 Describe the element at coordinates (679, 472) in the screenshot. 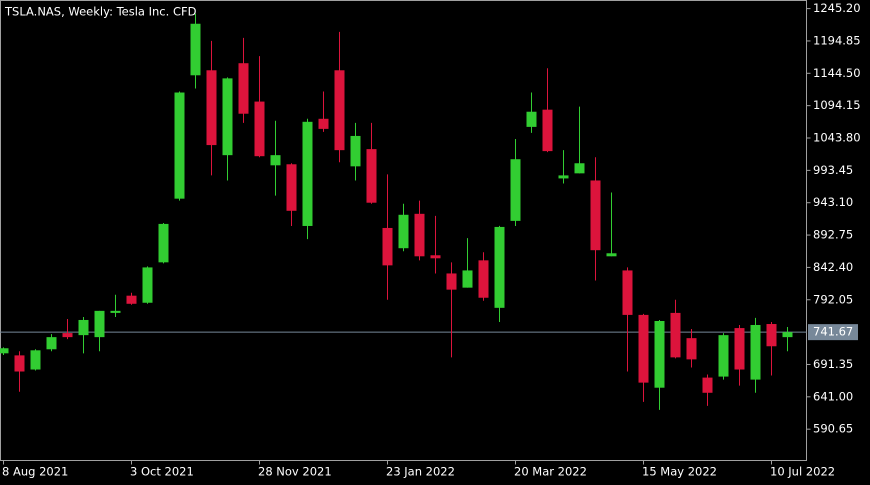

I see `x-tick-label: 15 May 2022` at that location.